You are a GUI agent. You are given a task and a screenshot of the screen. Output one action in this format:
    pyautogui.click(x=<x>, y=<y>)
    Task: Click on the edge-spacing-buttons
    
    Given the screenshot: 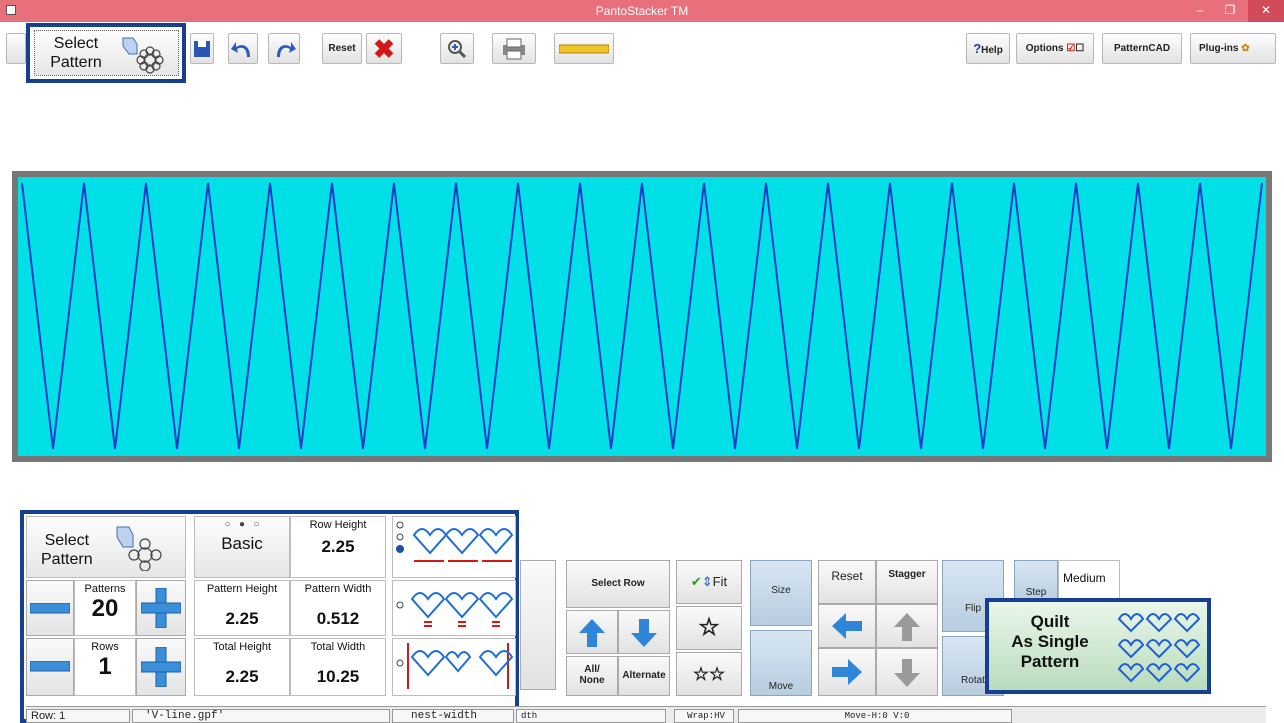 What is the action you would take?
    pyautogui.click(x=538, y=625)
    